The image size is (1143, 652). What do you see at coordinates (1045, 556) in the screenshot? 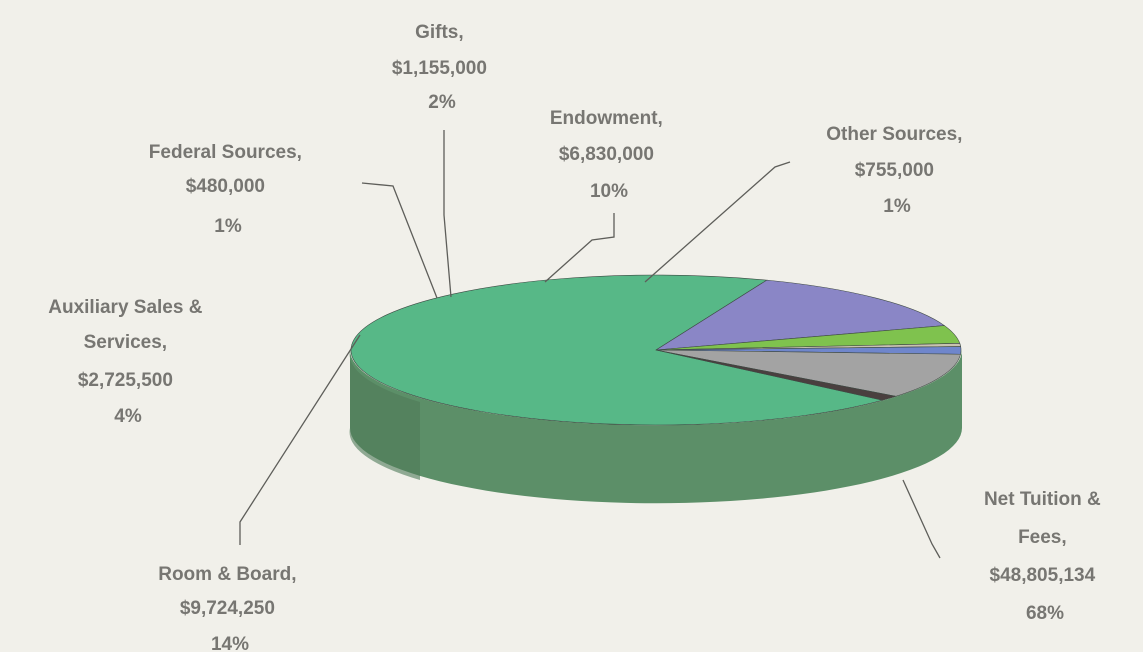
I see `label-tuition: Net Tuition & Fees, $48,805,134 68%` at bounding box center [1045, 556].